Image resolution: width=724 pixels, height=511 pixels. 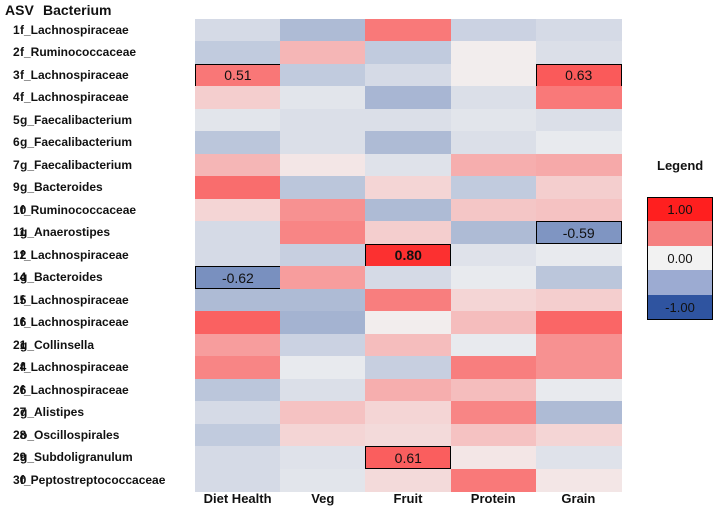 What do you see at coordinates (680, 258) in the screenshot?
I see `legend-border` at bounding box center [680, 258].